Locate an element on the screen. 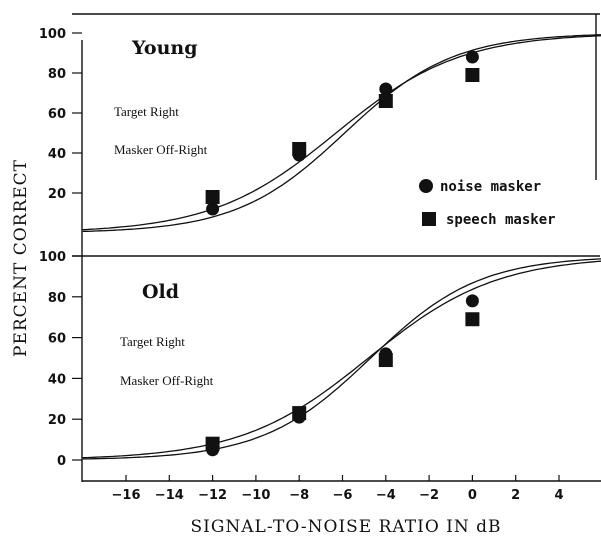 Image resolution: width=601 pixels, height=544 pixels. legend-label-speech: speech masker is located at coordinates (501, 220).